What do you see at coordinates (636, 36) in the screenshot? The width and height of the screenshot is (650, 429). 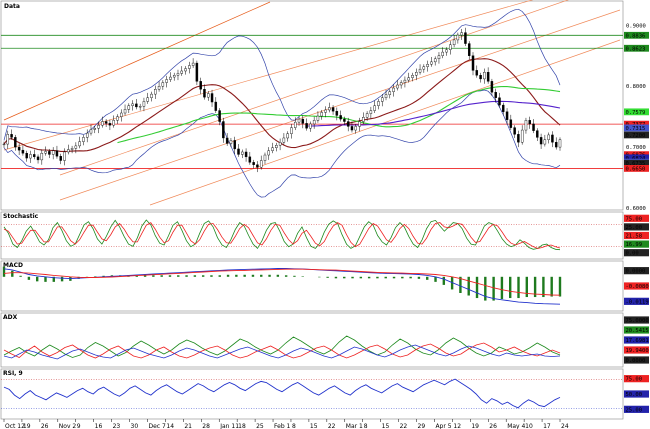 I see `price-tag: 0.8836` at bounding box center [636, 36].